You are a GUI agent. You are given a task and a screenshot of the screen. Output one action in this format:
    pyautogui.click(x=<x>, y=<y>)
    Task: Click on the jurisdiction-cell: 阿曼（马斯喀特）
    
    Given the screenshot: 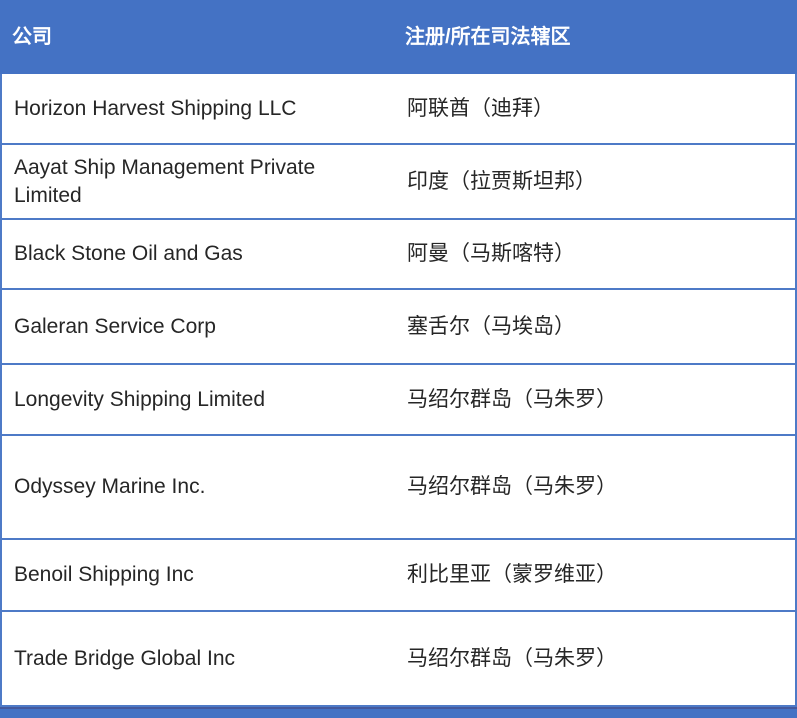 What is the action you would take?
    pyautogui.click(x=491, y=254)
    